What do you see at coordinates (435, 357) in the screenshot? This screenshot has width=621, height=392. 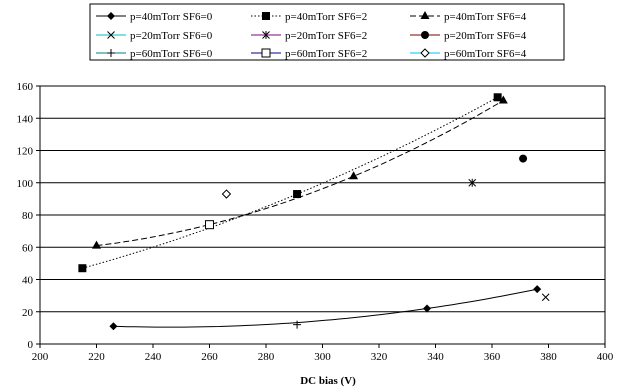 I see `x-tick-label: 340` at bounding box center [435, 357].